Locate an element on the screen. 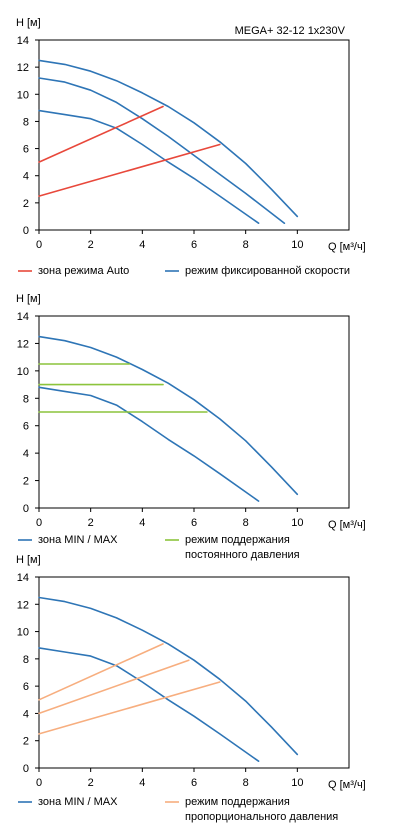  legend-label: режим поддержания постоянного давления is located at coordinates (242, 547).